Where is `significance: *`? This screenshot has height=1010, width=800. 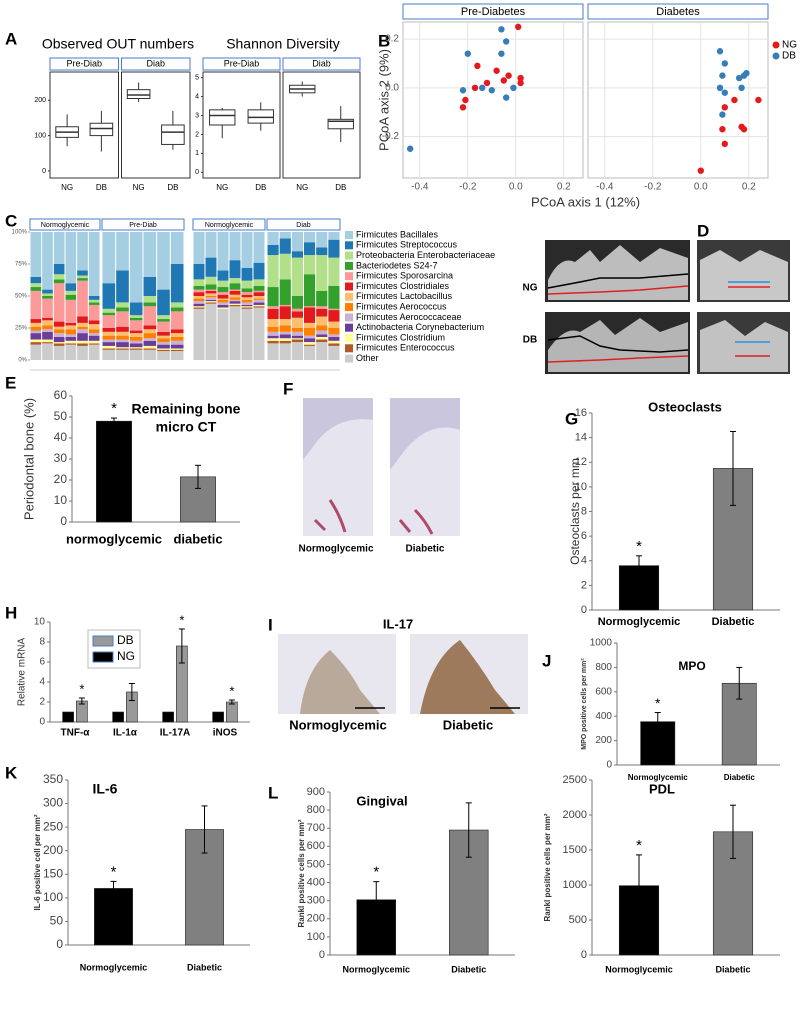 significance: * is located at coordinates (639, 546).